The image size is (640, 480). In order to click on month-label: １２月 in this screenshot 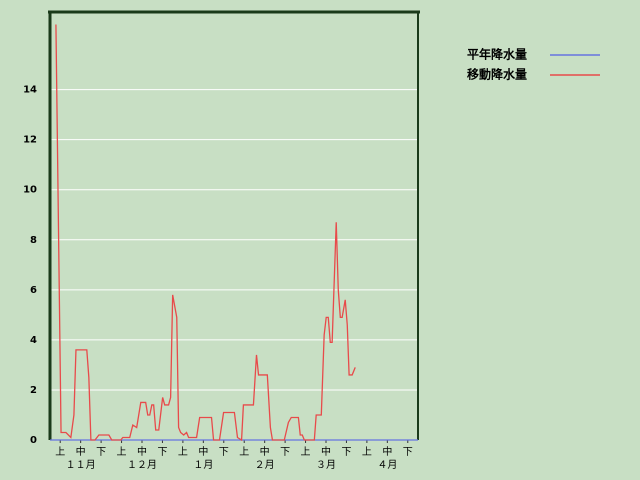, I will do `click(142, 465)`.